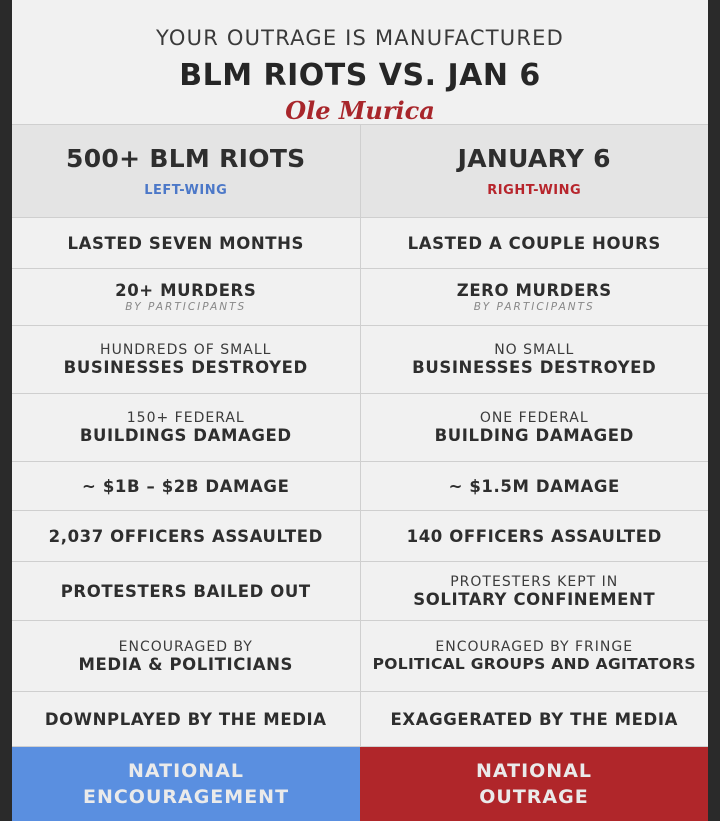 The image size is (720, 821). What do you see at coordinates (186, 190) in the screenshot?
I see `left-column-tag: LEFT-WING` at bounding box center [186, 190].